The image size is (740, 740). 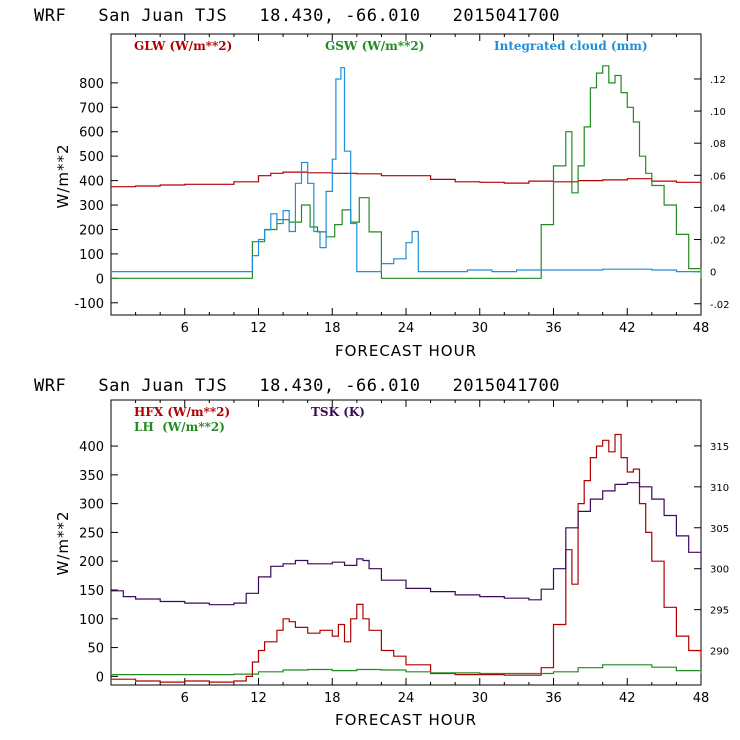 What do you see at coordinates (91, 533) in the screenshot?
I see `chart2-ytick-label: 250` at bounding box center [91, 533].